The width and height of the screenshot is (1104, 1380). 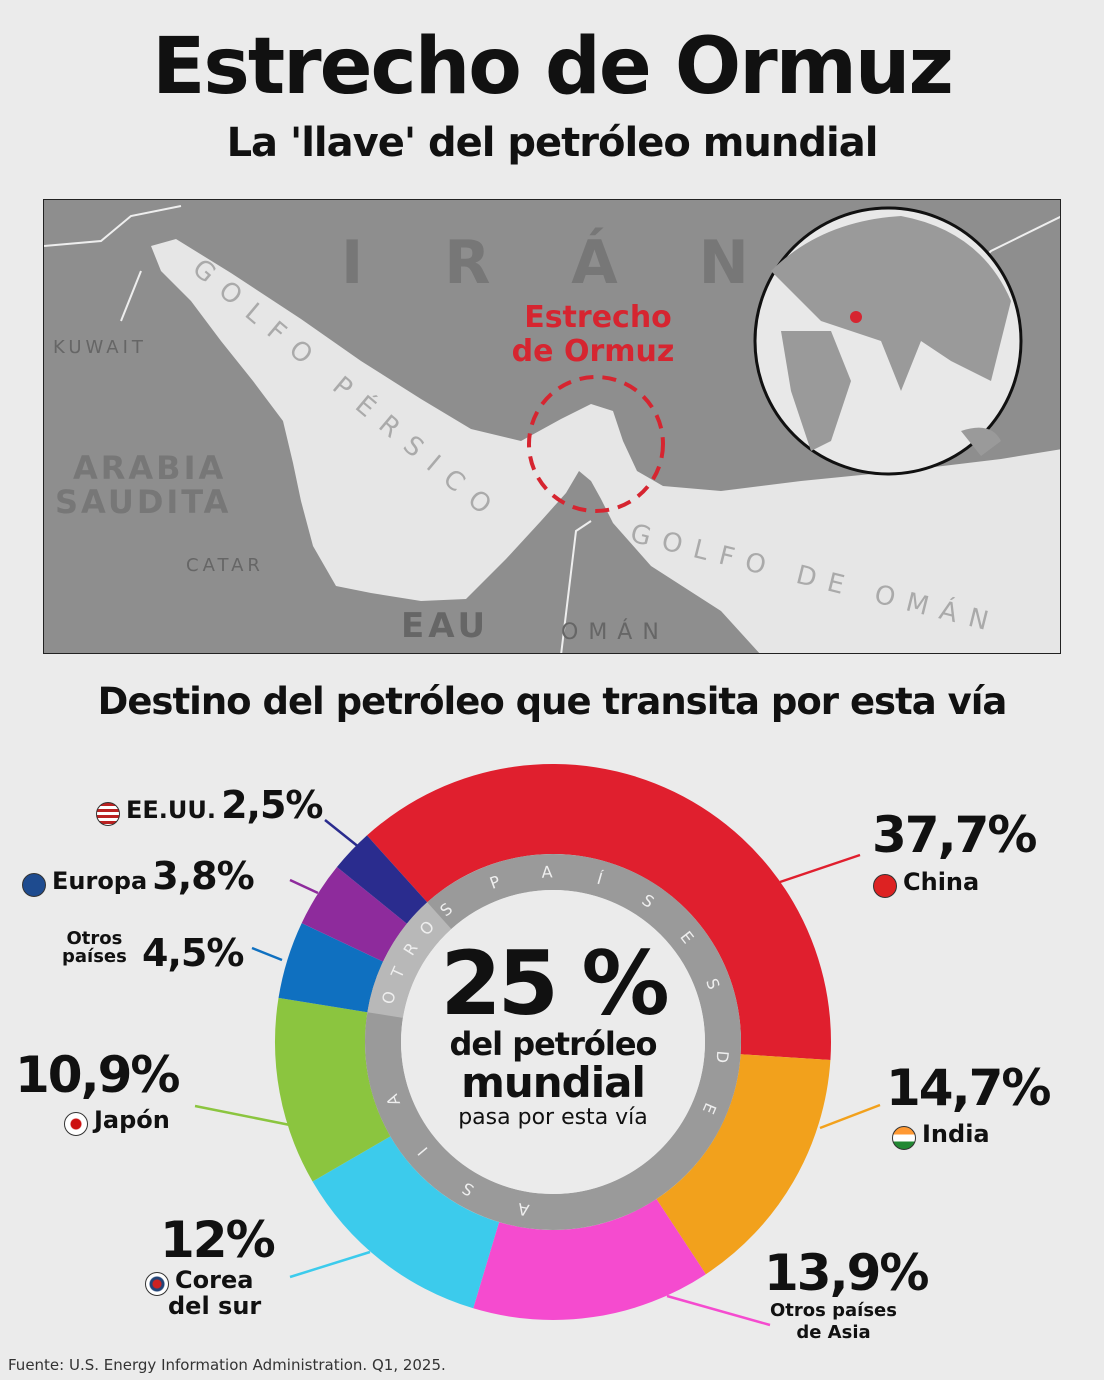 I want to click on ring-letter: Í, so click(x=600, y=879).